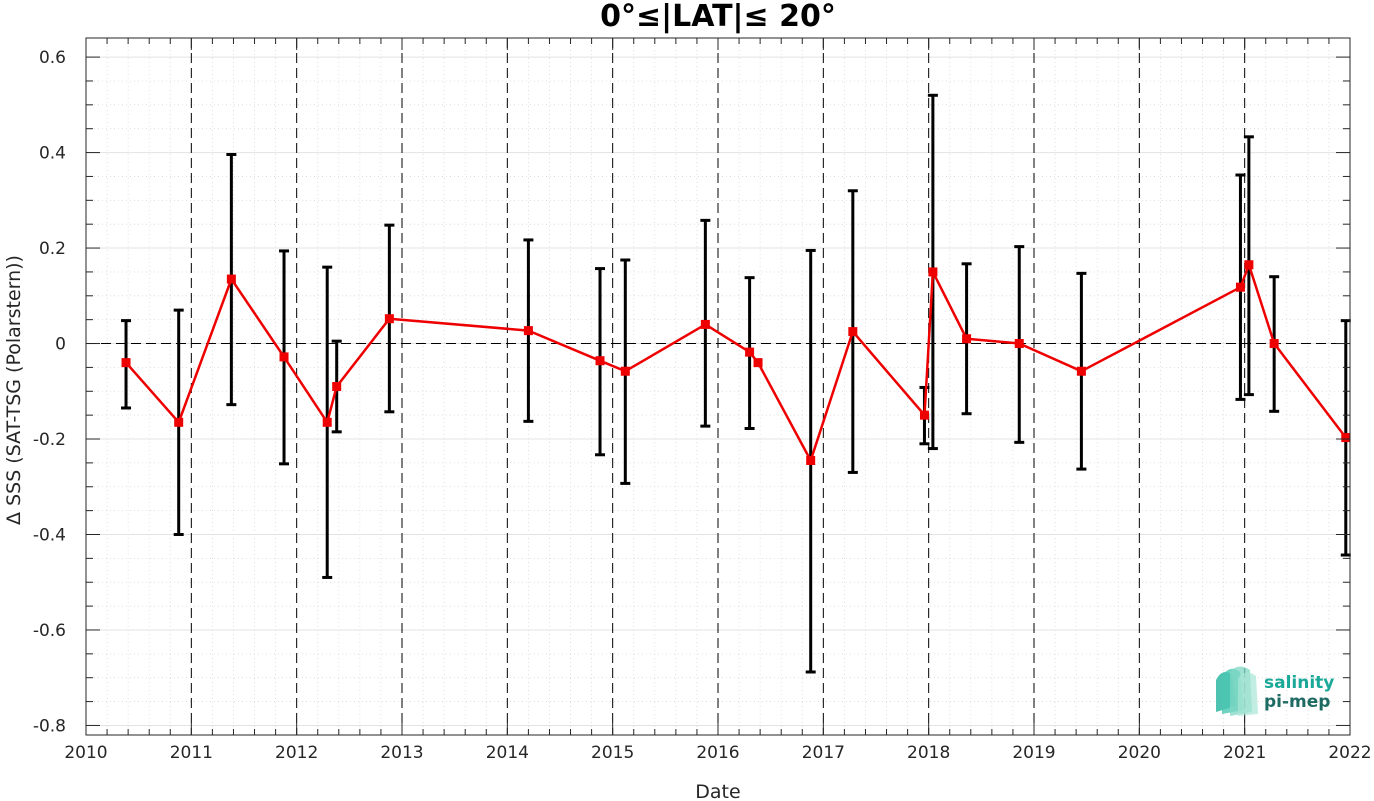  I want to click on x-tick-label: 2012, so click(296, 753).